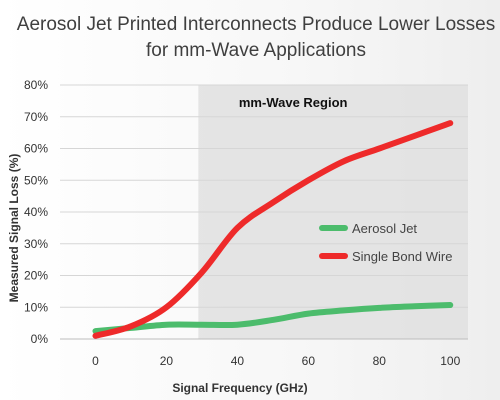 This screenshot has height=400, width=500. Describe the element at coordinates (293, 102) in the screenshot. I see `mm-wave-region-label: mm-Wave Region` at that location.